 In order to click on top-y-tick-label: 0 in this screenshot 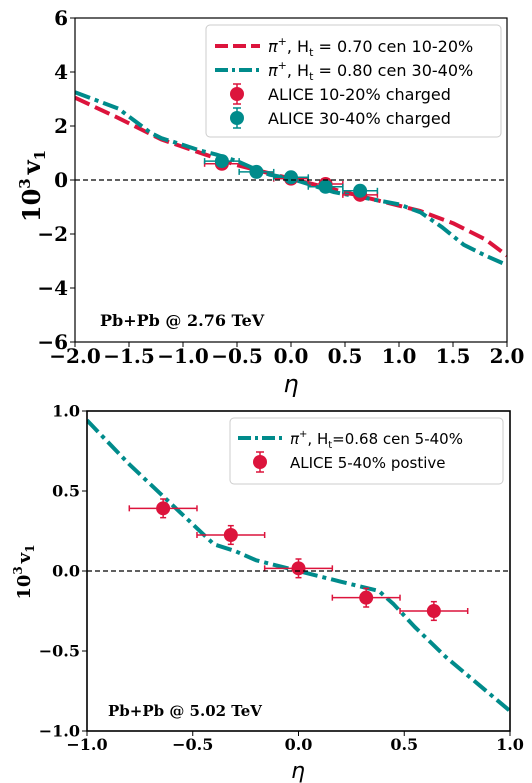, I will do `click(61, 180)`.